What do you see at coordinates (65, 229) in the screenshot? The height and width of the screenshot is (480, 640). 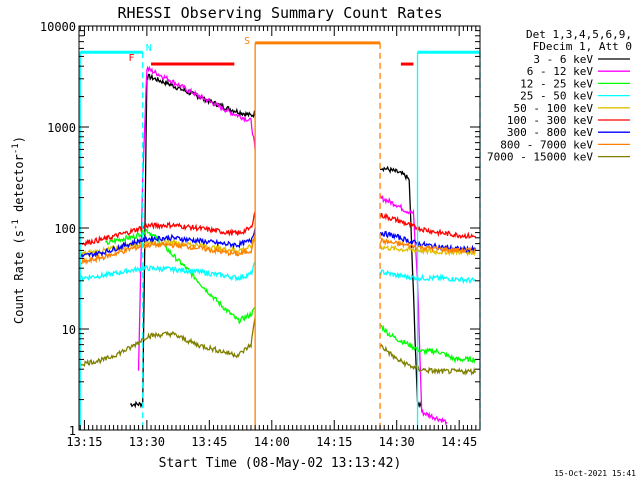 I see `y-tick-label: 100` at bounding box center [65, 229].